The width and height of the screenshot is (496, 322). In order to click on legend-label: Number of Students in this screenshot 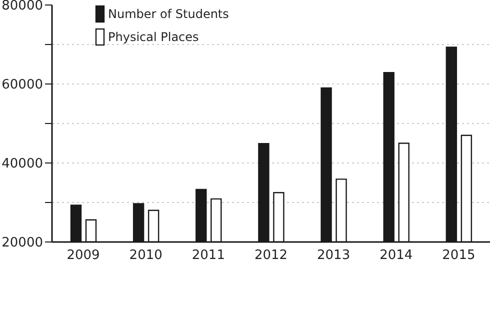, I will do `click(168, 13)`.